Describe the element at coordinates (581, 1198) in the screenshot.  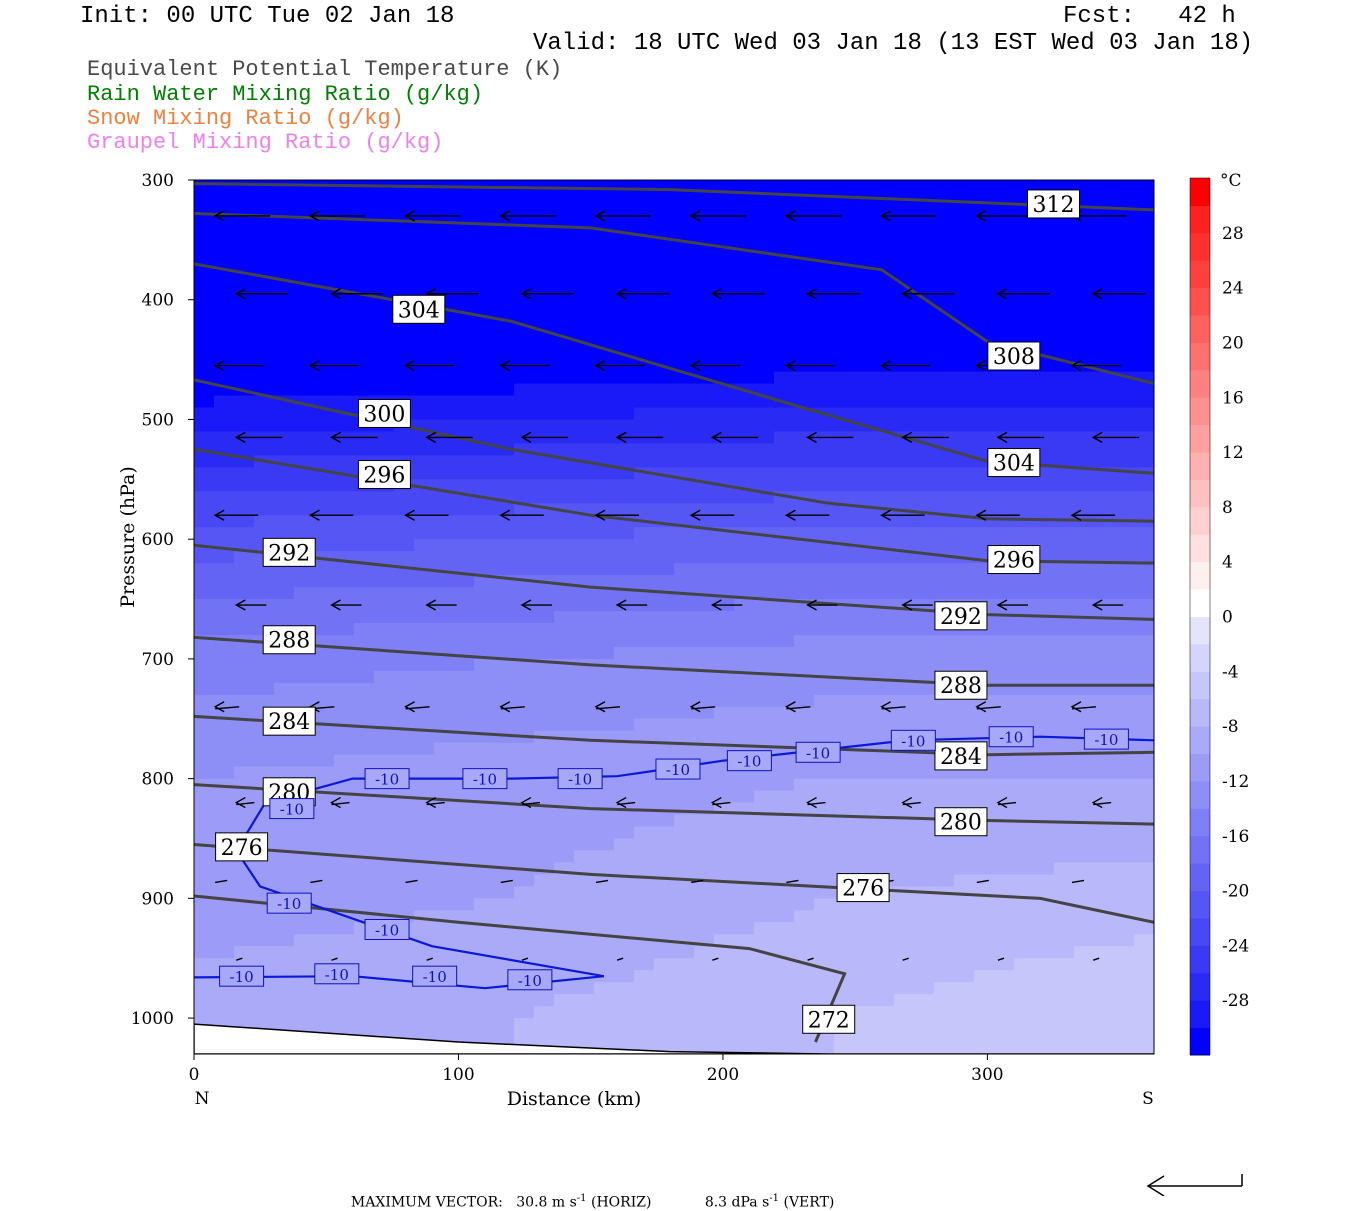
I see `exp1: -1` at that location.